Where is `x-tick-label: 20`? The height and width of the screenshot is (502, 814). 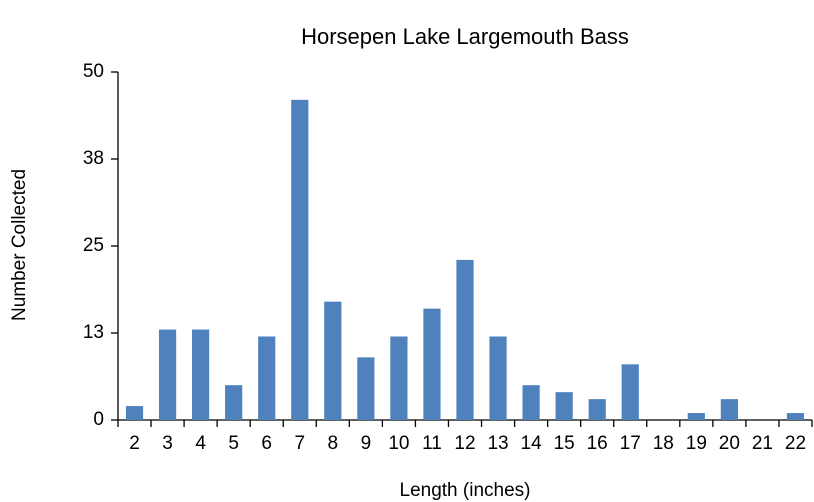 x-tick-label: 20 is located at coordinates (729, 443).